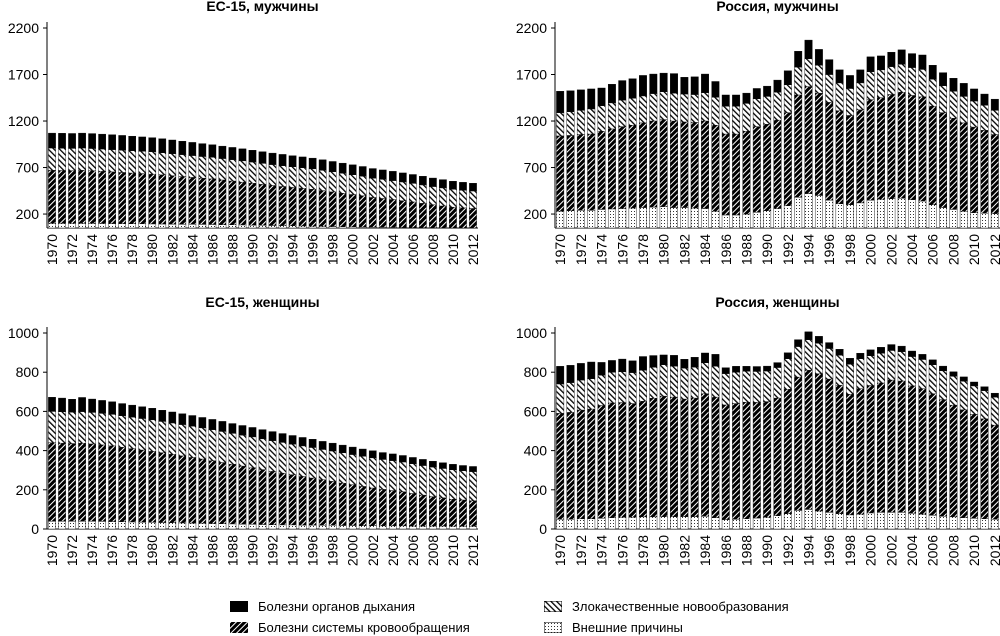 This screenshot has height=636, width=1000. I want to click on x-tick-label: 1994, so click(809, 550).